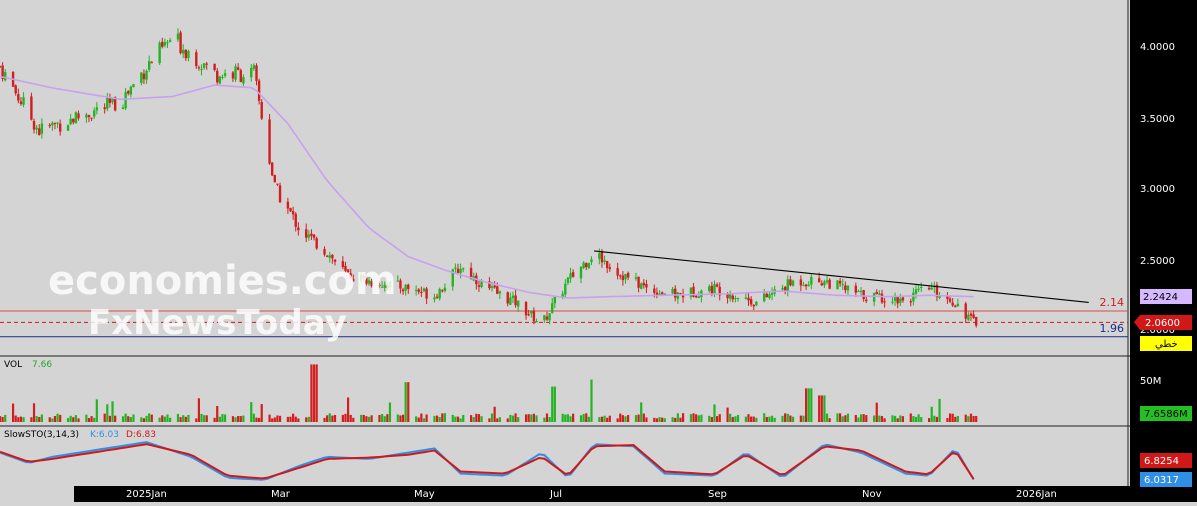 The width and height of the screenshot is (1197, 506). Describe the element at coordinates (1166, 479) in the screenshot. I see `sto-k-badge: 6.0317` at that location.